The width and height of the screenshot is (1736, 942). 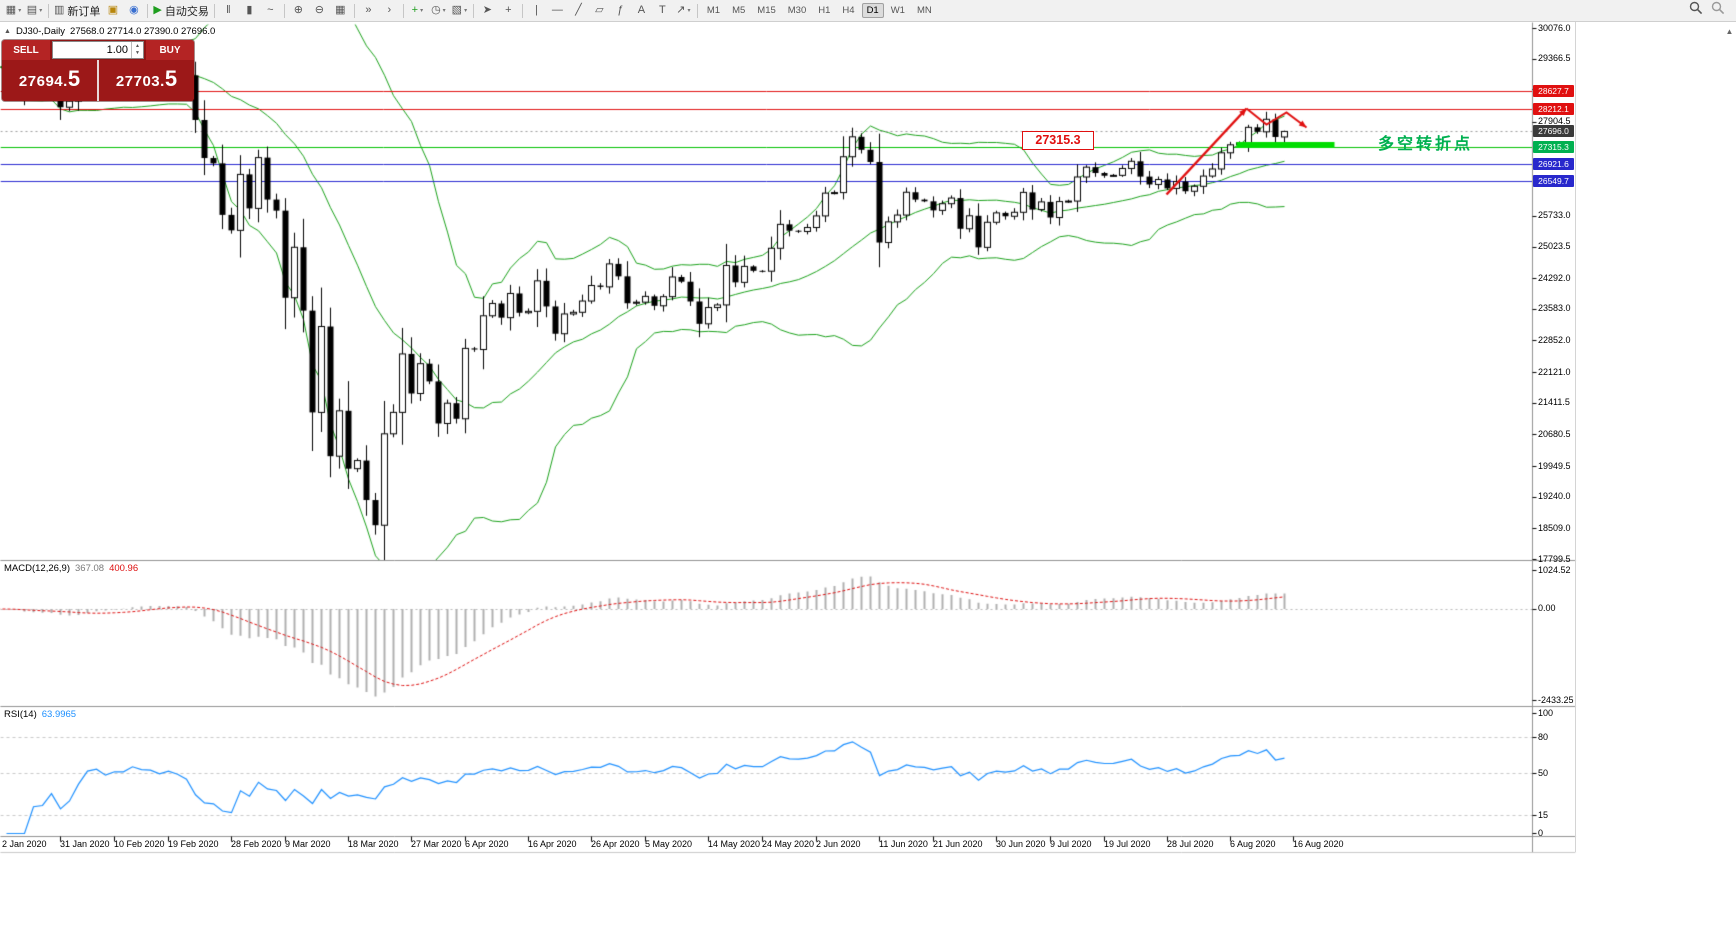 What do you see at coordinates (662, 11) in the screenshot?
I see `label-button: T` at bounding box center [662, 11].